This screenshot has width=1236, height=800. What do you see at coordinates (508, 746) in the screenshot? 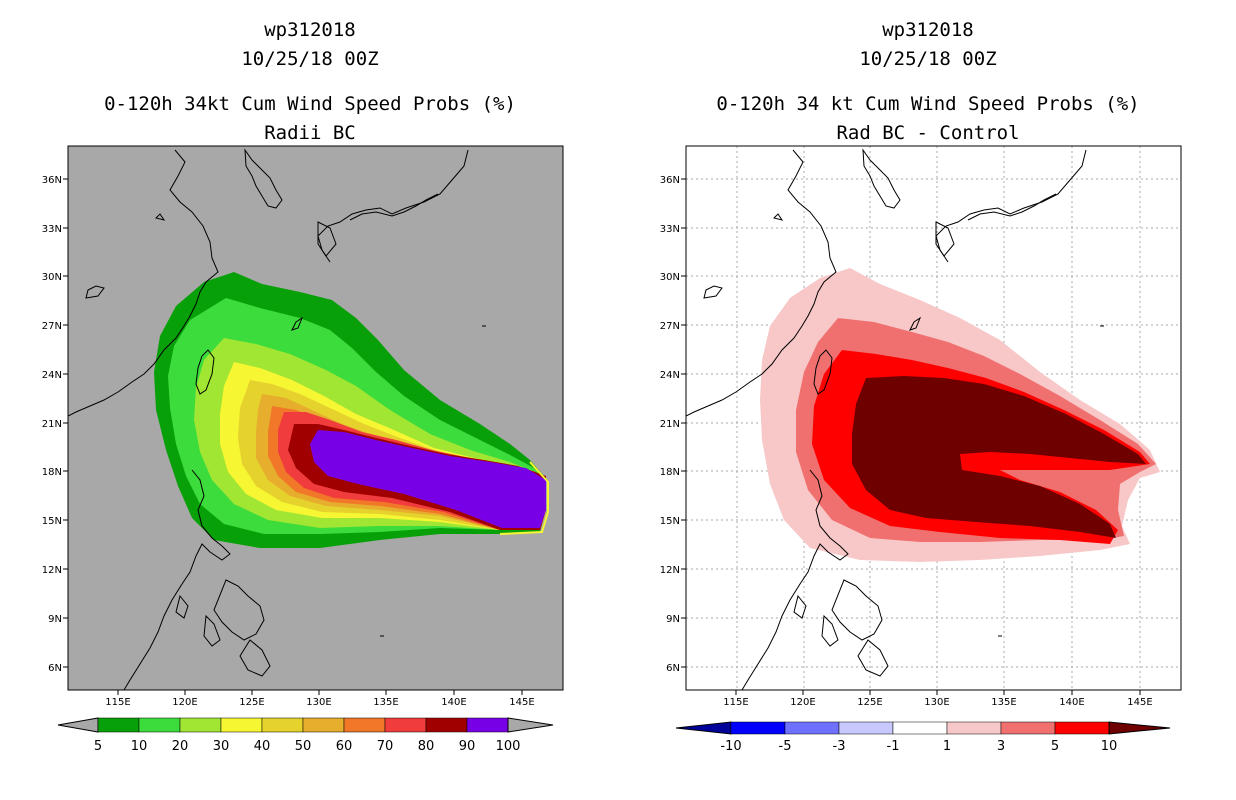
I see `left-colorbar-label: 100` at bounding box center [508, 746].